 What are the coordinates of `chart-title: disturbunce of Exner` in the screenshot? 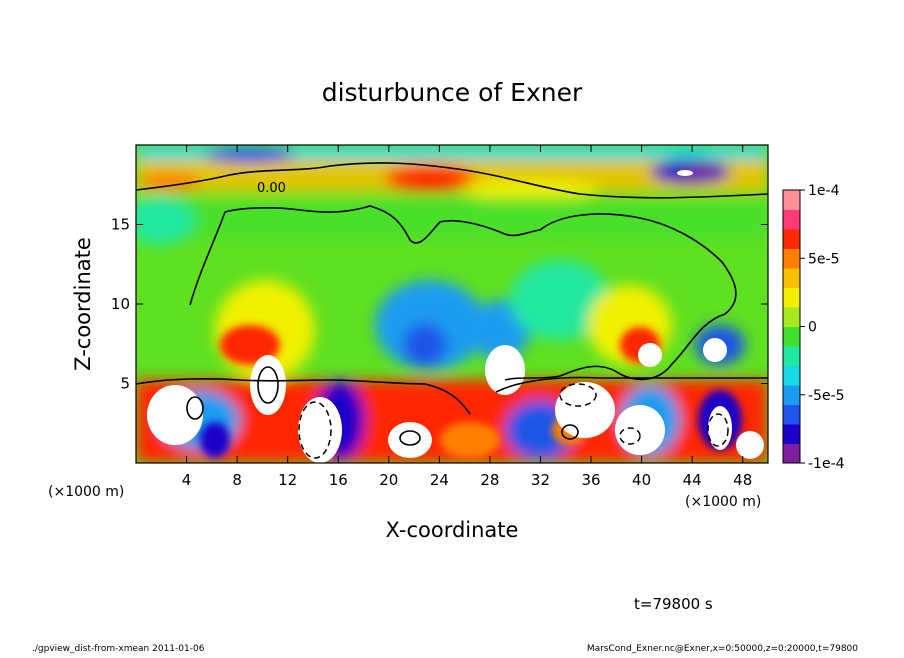 It's located at (452, 92).